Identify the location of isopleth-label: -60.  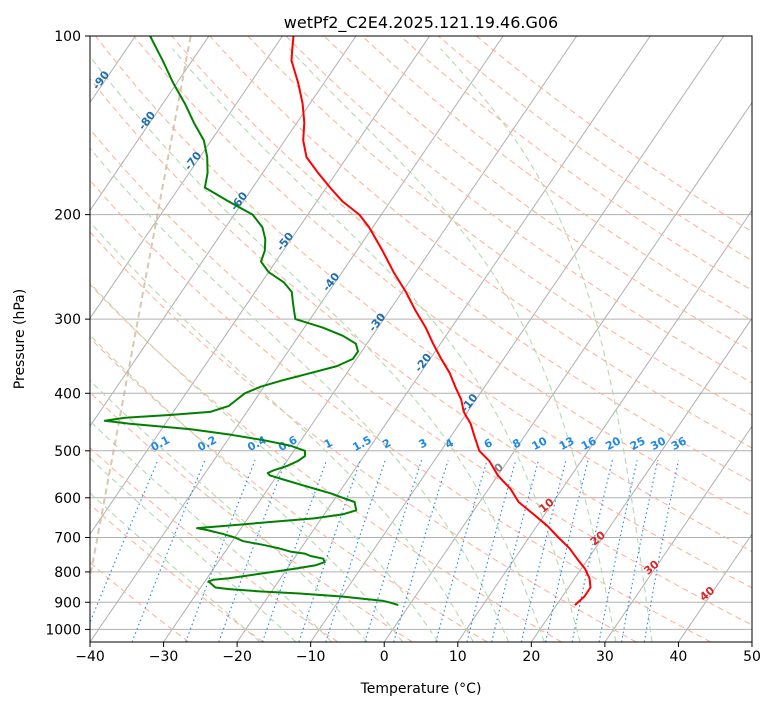
(239, 201).